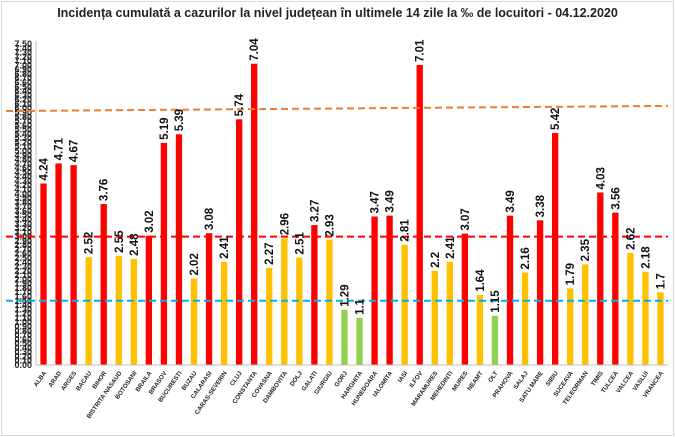 This screenshot has width=675, height=437. Describe the element at coordinates (45, 169) in the screenshot. I see `data-label: 4.24` at that location.